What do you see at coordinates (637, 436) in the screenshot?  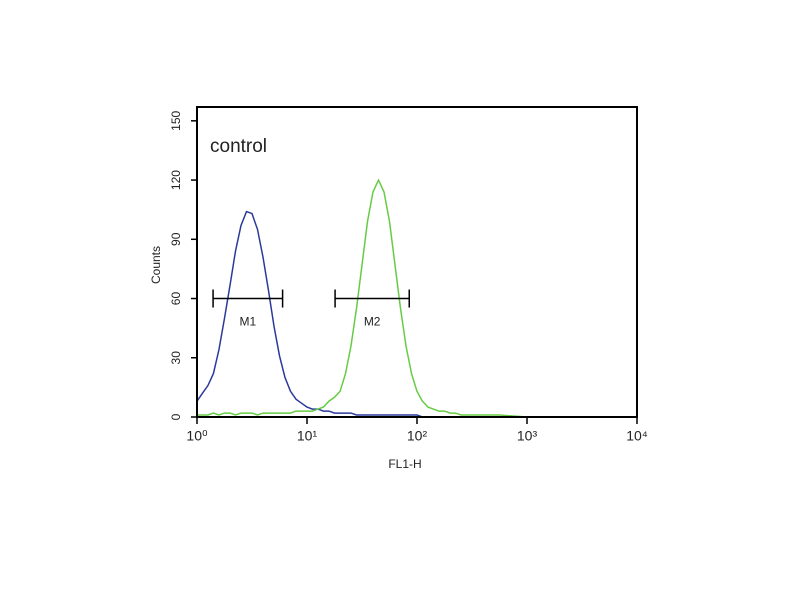 I see `x-tick-label: 10⁴` at bounding box center [637, 436].